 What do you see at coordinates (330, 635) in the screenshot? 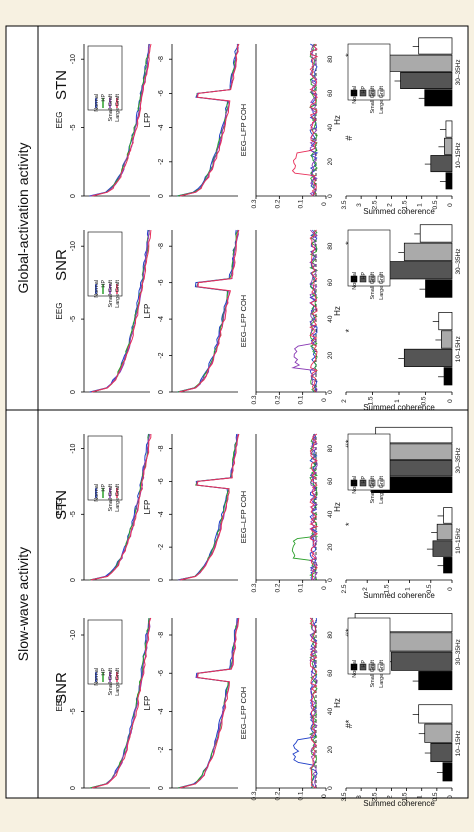
I see `hz-tick-label: 80` at bounding box center [330, 635].